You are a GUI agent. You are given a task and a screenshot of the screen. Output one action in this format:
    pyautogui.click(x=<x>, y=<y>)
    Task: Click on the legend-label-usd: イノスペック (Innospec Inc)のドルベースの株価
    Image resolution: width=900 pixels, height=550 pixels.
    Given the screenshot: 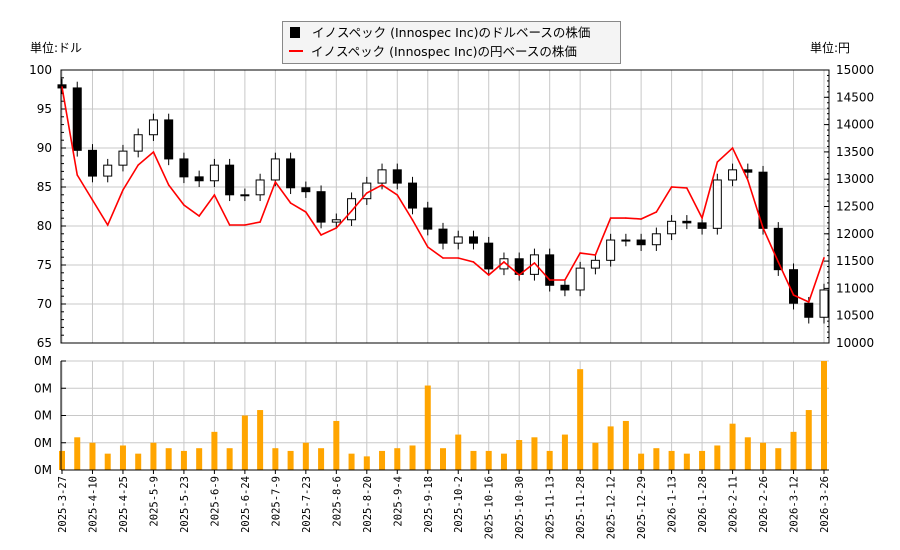 What is the action you would take?
    pyautogui.click(x=451, y=32)
    